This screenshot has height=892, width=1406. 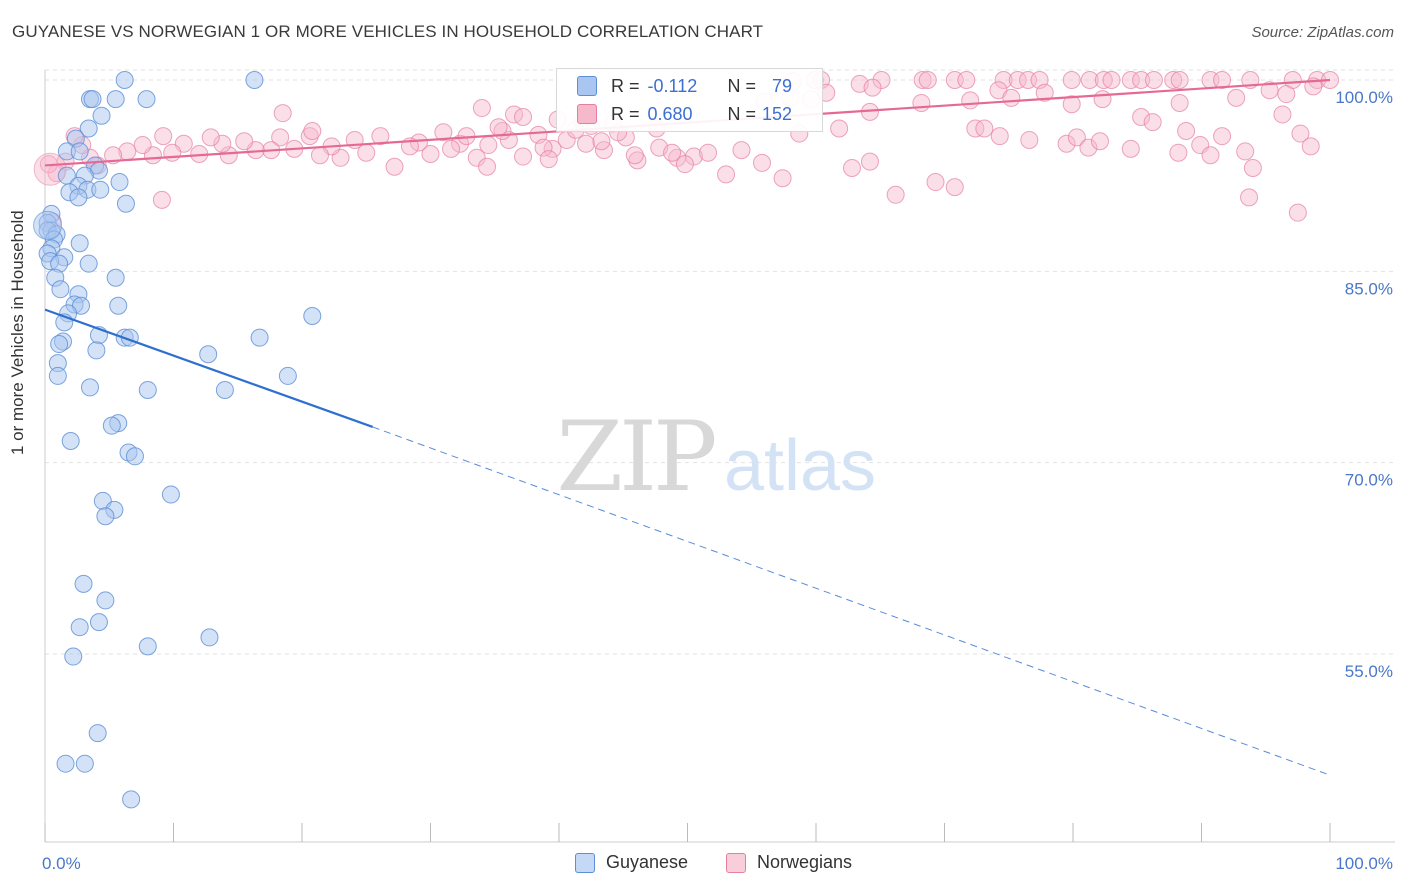 I want to click on guyanese-trend-line, so click(x=209, y=368).